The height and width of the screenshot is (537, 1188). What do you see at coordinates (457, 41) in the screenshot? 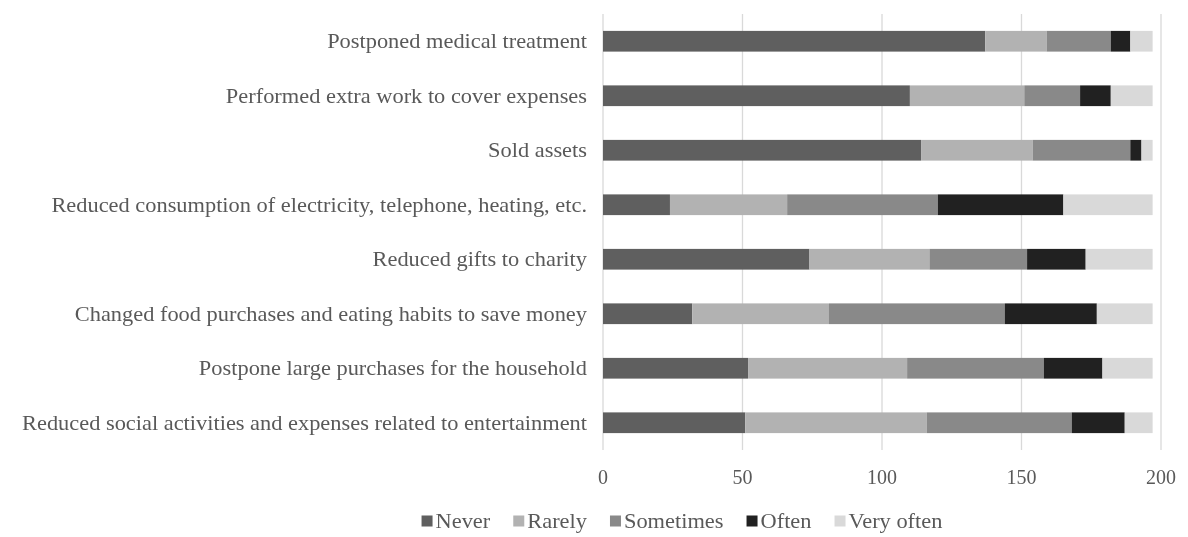
I see `y-tick-label: Postponed medical treatment` at bounding box center [457, 41].